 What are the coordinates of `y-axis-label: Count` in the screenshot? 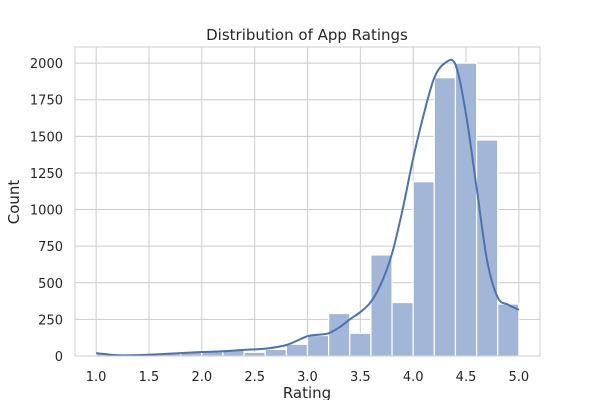 It's located at (14, 202).